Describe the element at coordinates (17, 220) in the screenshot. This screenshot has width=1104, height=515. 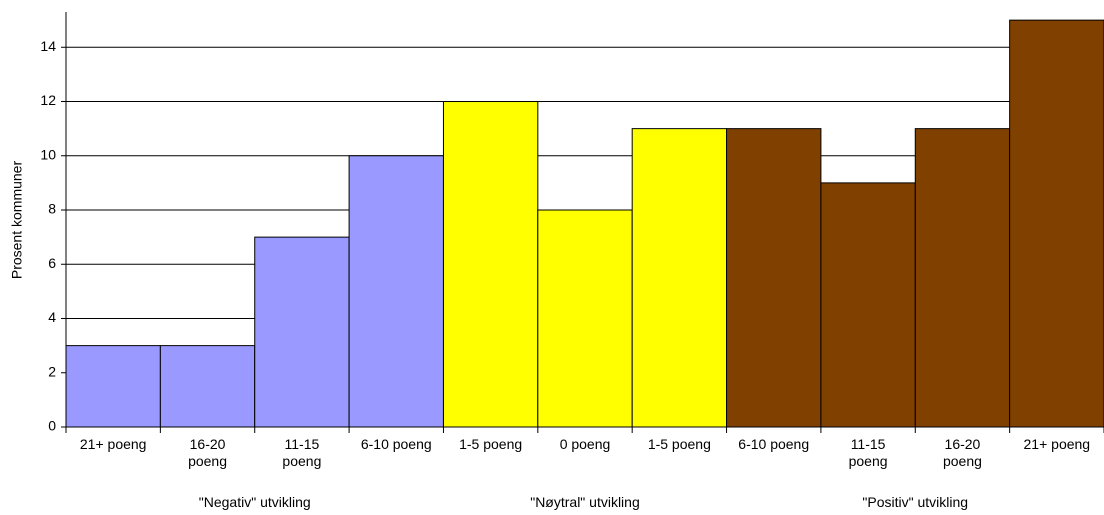
I see `y-axis-label: Prosent kommuner` at that location.